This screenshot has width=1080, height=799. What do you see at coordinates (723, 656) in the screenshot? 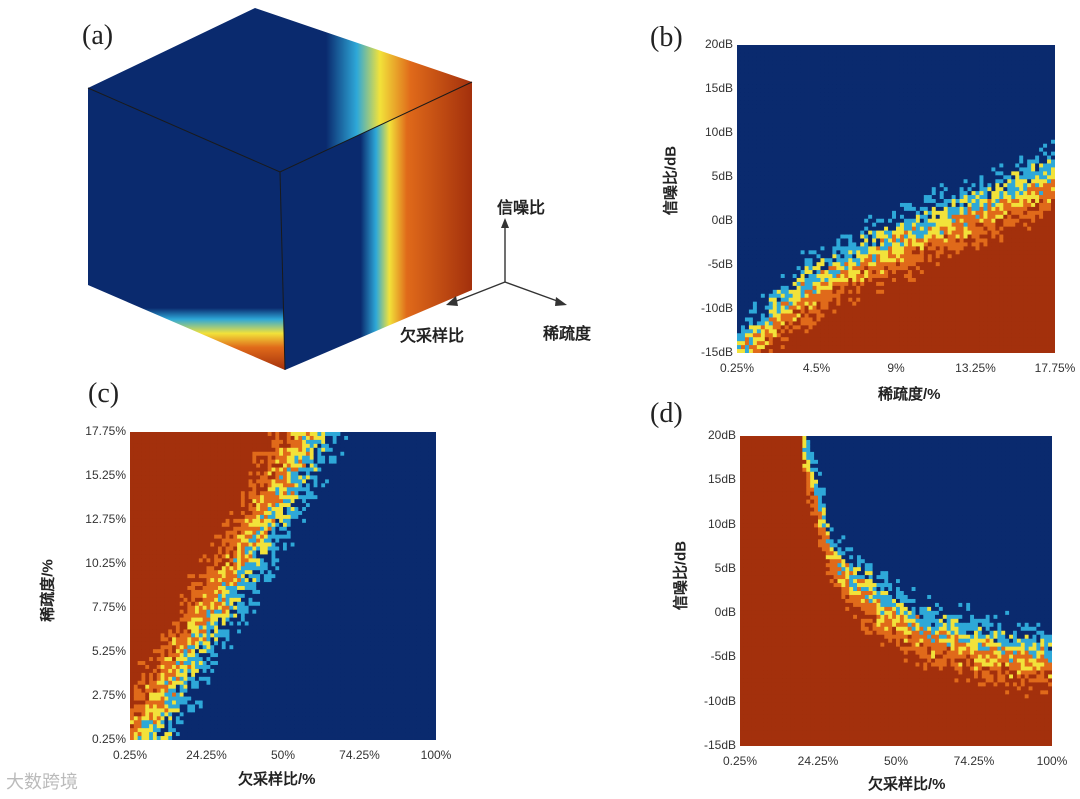
I see `d-ytick: -5dB` at bounding box center [723, 656].